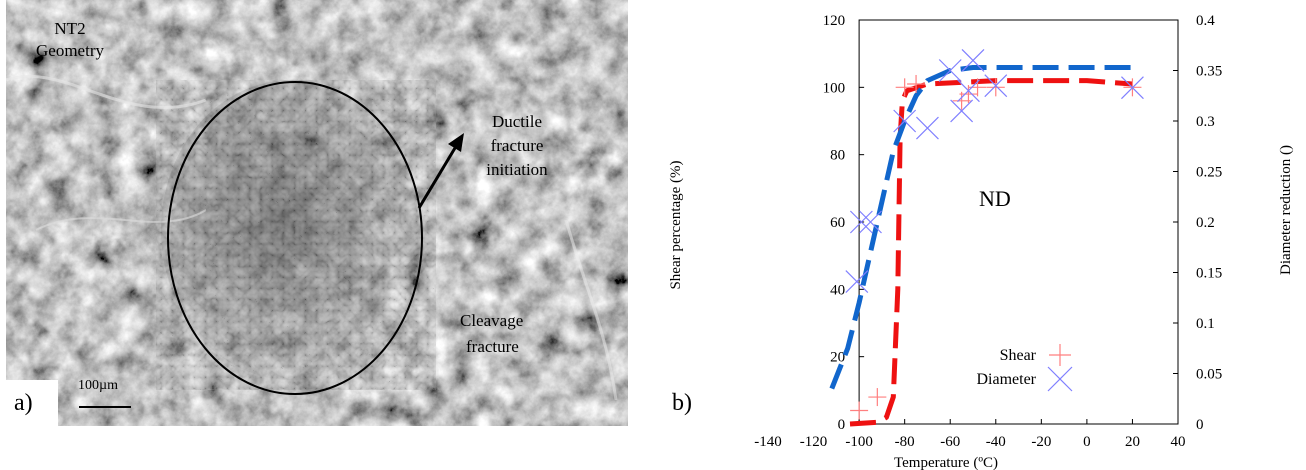  Describe the element at coordinates (995, 198) in the screenshot. I see `nd-annotation: ND` at that location.